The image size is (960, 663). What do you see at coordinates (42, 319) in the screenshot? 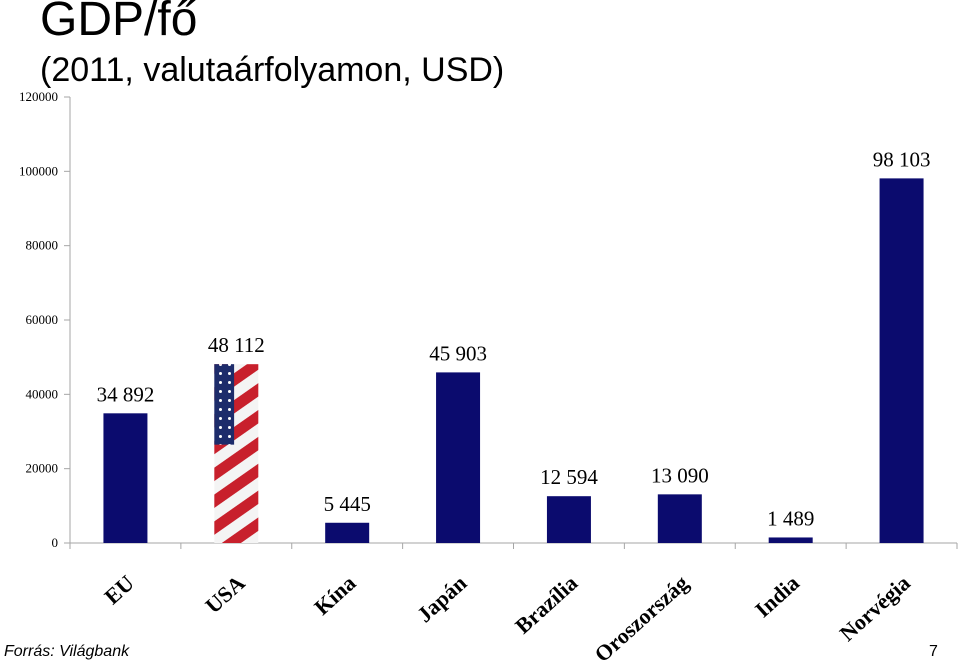
I see `y-tick-label: 60000` at bounding box center [42, 319].